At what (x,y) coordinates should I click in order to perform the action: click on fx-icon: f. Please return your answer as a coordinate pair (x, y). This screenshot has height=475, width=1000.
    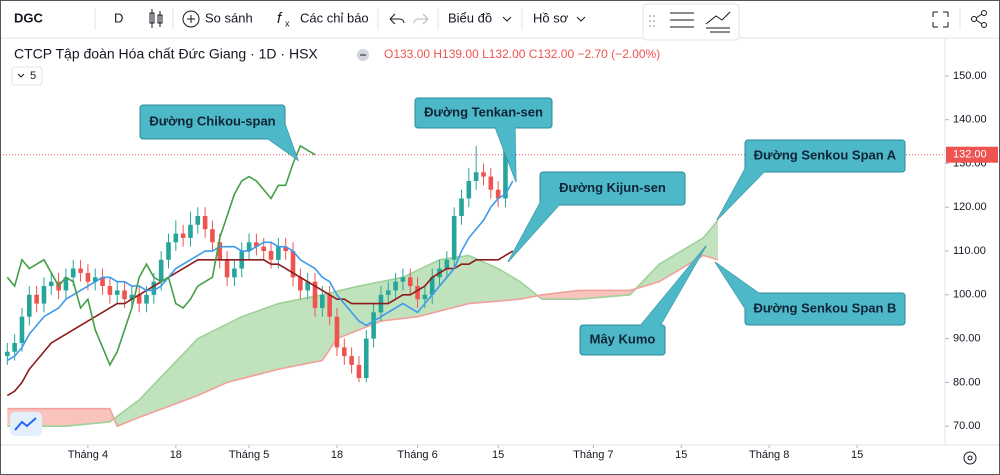
    Looking at the image, I should click on (280, 18).